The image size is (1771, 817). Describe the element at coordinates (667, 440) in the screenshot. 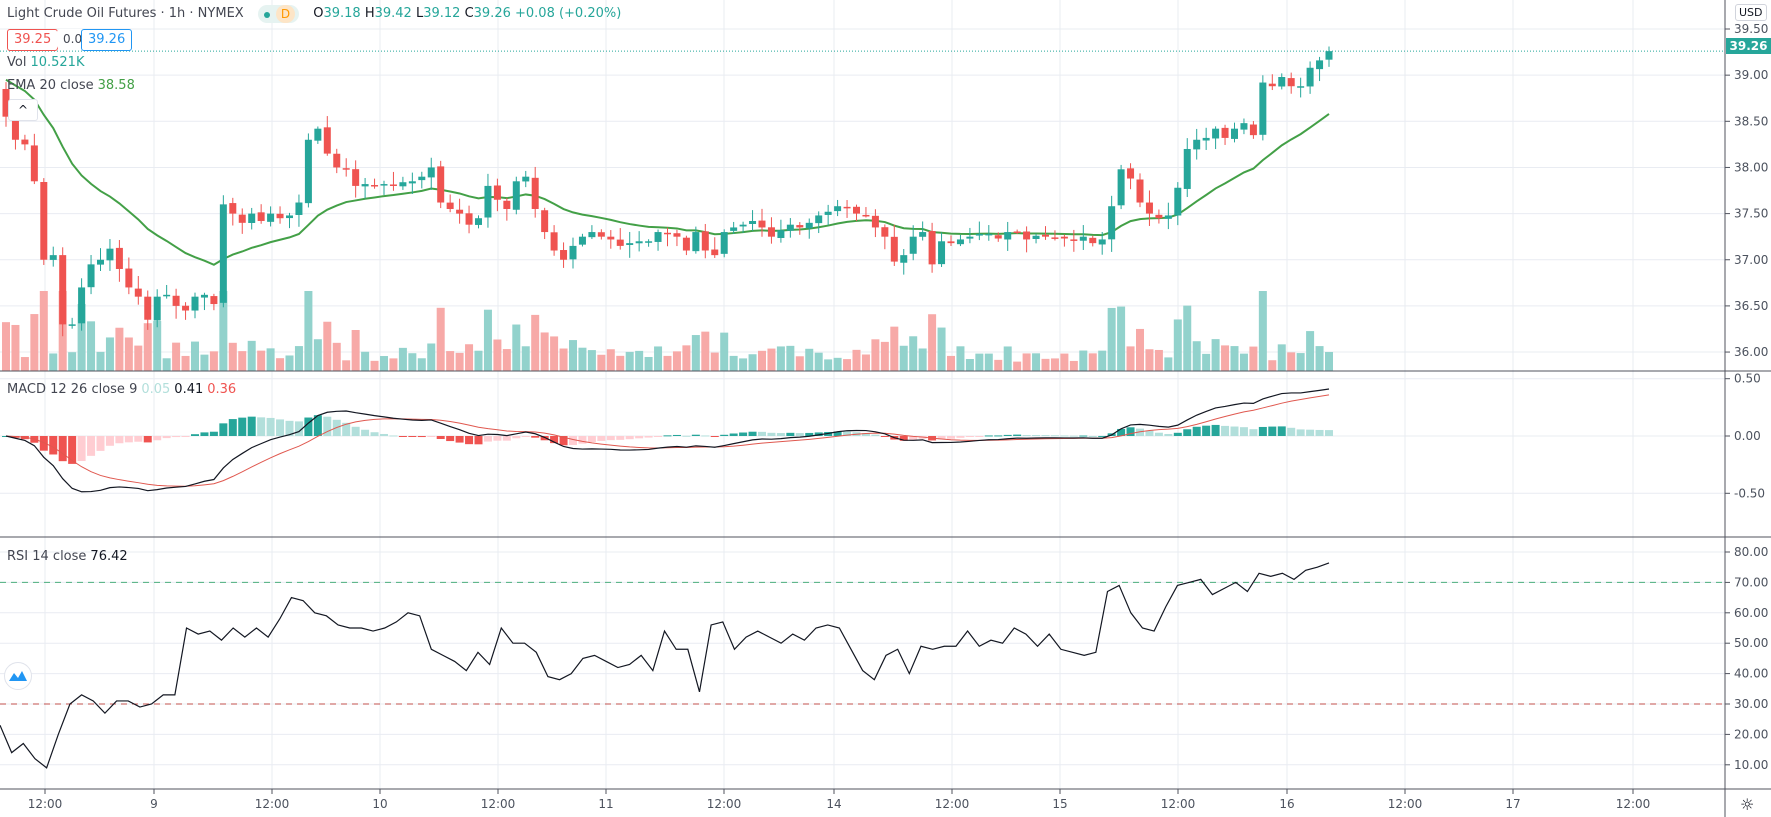

I see `macd-pane` at that location.